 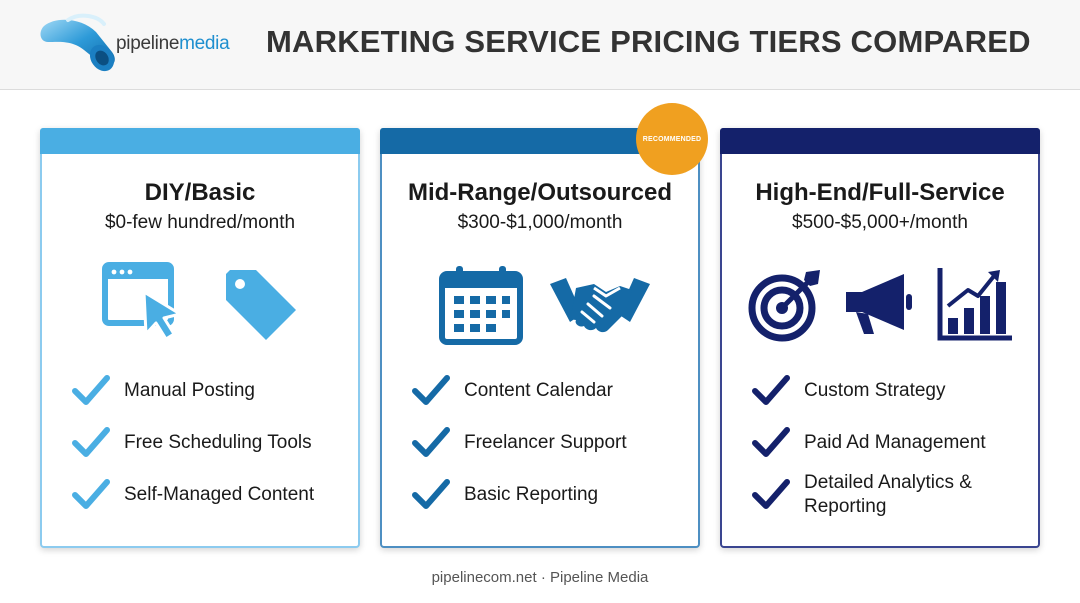 What do you see at coordinates (148, 43) in the screenshot?
I see `brand-name-part1: pipeline` at bounding box center [148, 43].